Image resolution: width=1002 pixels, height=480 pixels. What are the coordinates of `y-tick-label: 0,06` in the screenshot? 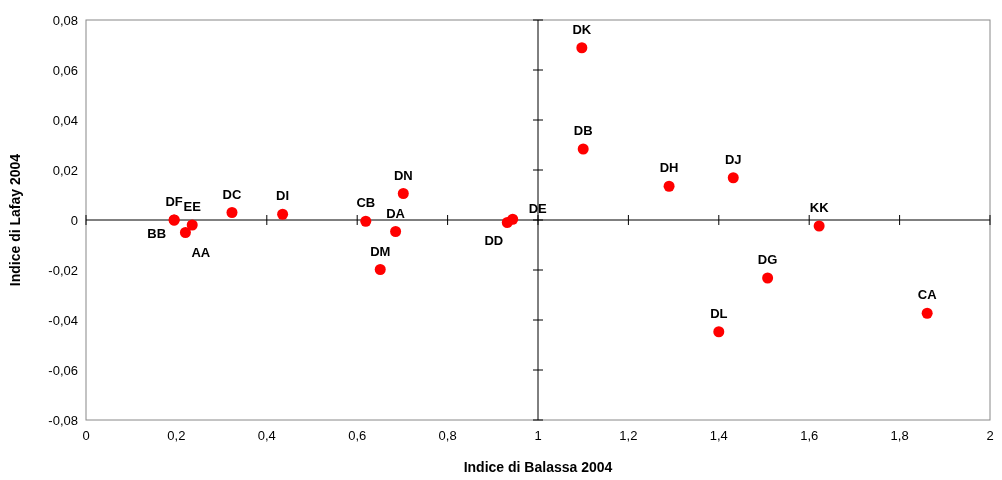 It's located at (65, 70).